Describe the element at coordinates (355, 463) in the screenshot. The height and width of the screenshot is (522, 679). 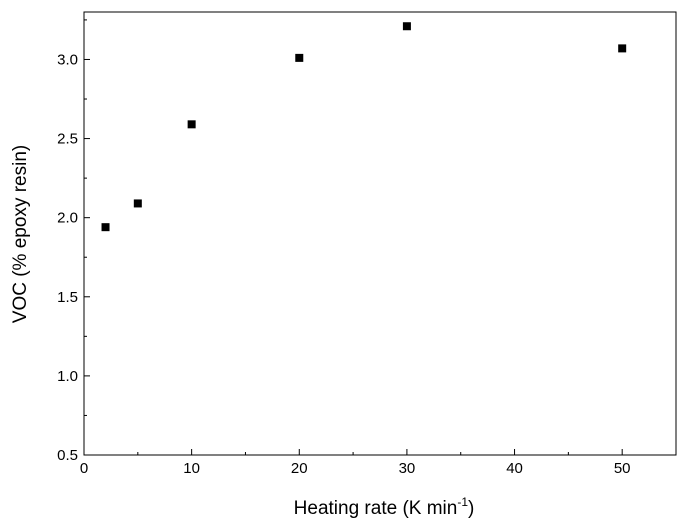
I see `x-axis: 0 10 20 30 40 50` at that location.